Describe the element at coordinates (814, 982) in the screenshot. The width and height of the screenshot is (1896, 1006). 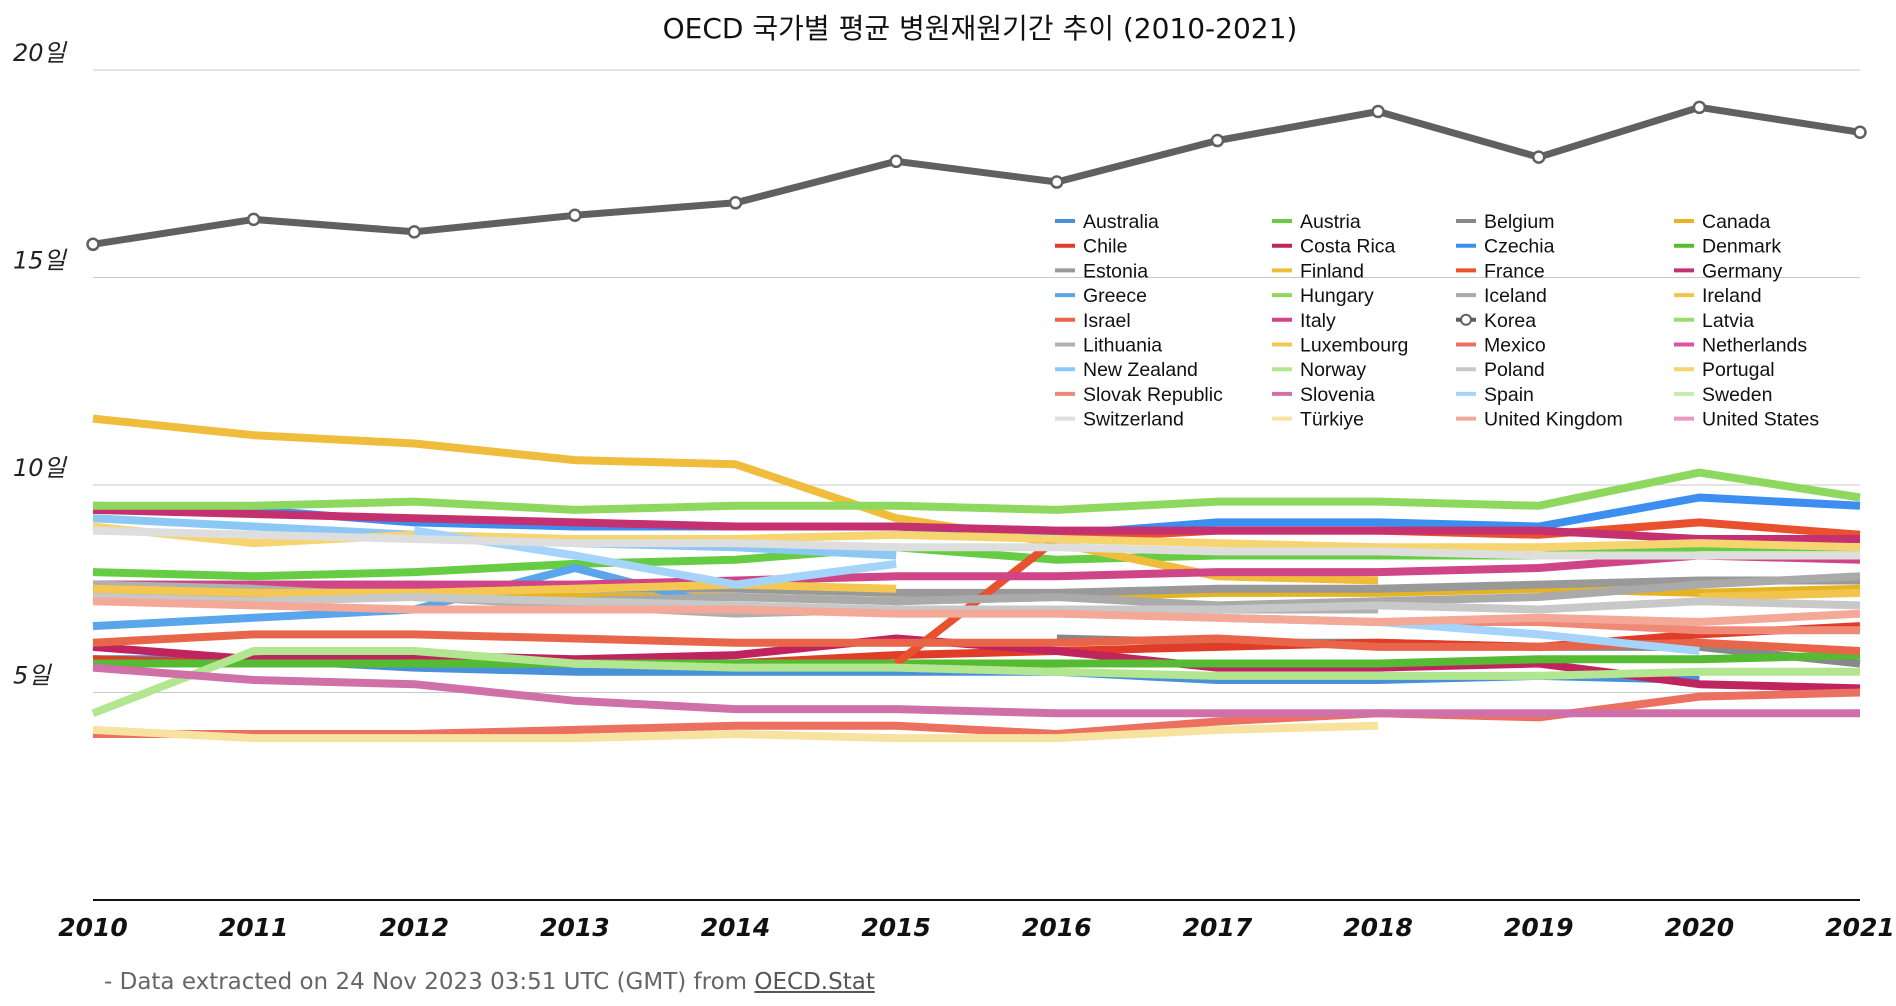
I see `oecd-stat-link: OECD.Stat` at that location.